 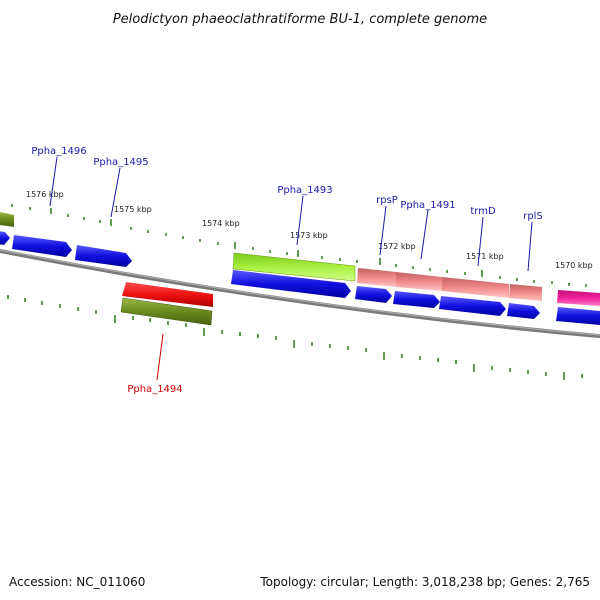 What do you see at coordinates (387, 200) in the screenshot?
I see `gene-label: rpsP` at bounding box center [387, 200].